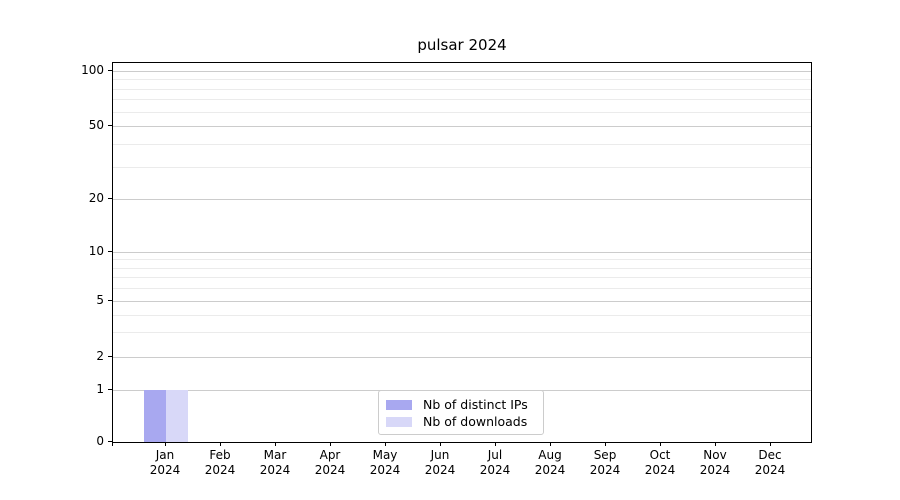  What do you see at coordinates (715, 462) in the screenshot?
I see `x-tick-label-nov: Nov 2024` at bounding box center [715, 462].